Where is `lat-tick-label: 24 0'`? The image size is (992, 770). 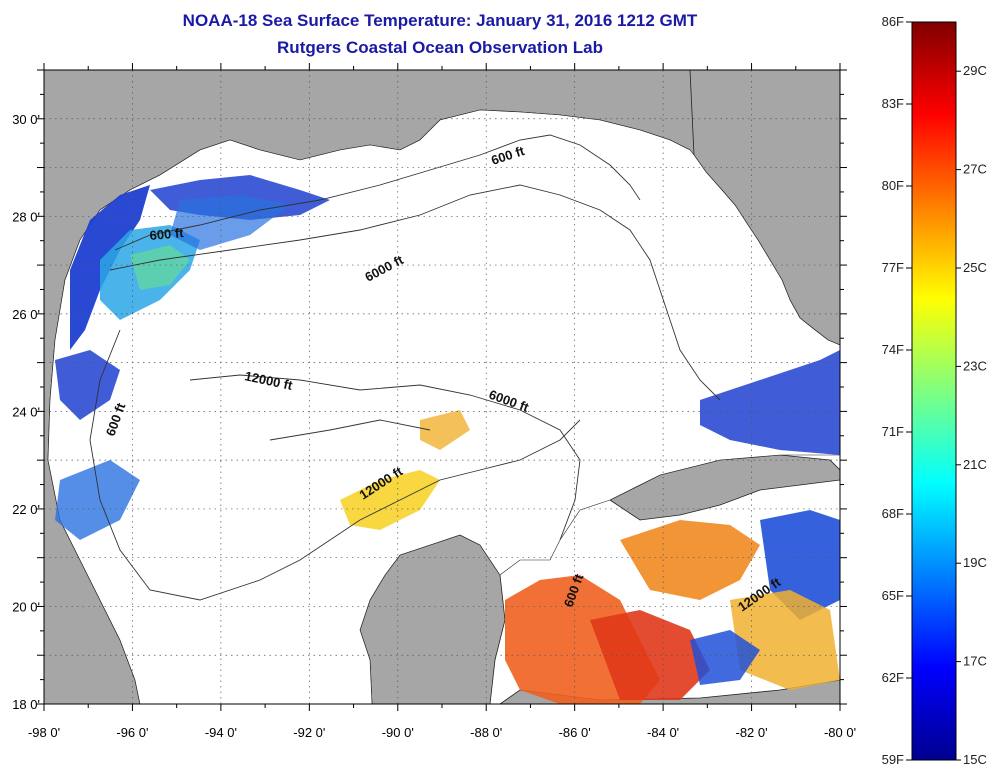 lat-tick-label: 24 0' is located at coordinates (26, 411).